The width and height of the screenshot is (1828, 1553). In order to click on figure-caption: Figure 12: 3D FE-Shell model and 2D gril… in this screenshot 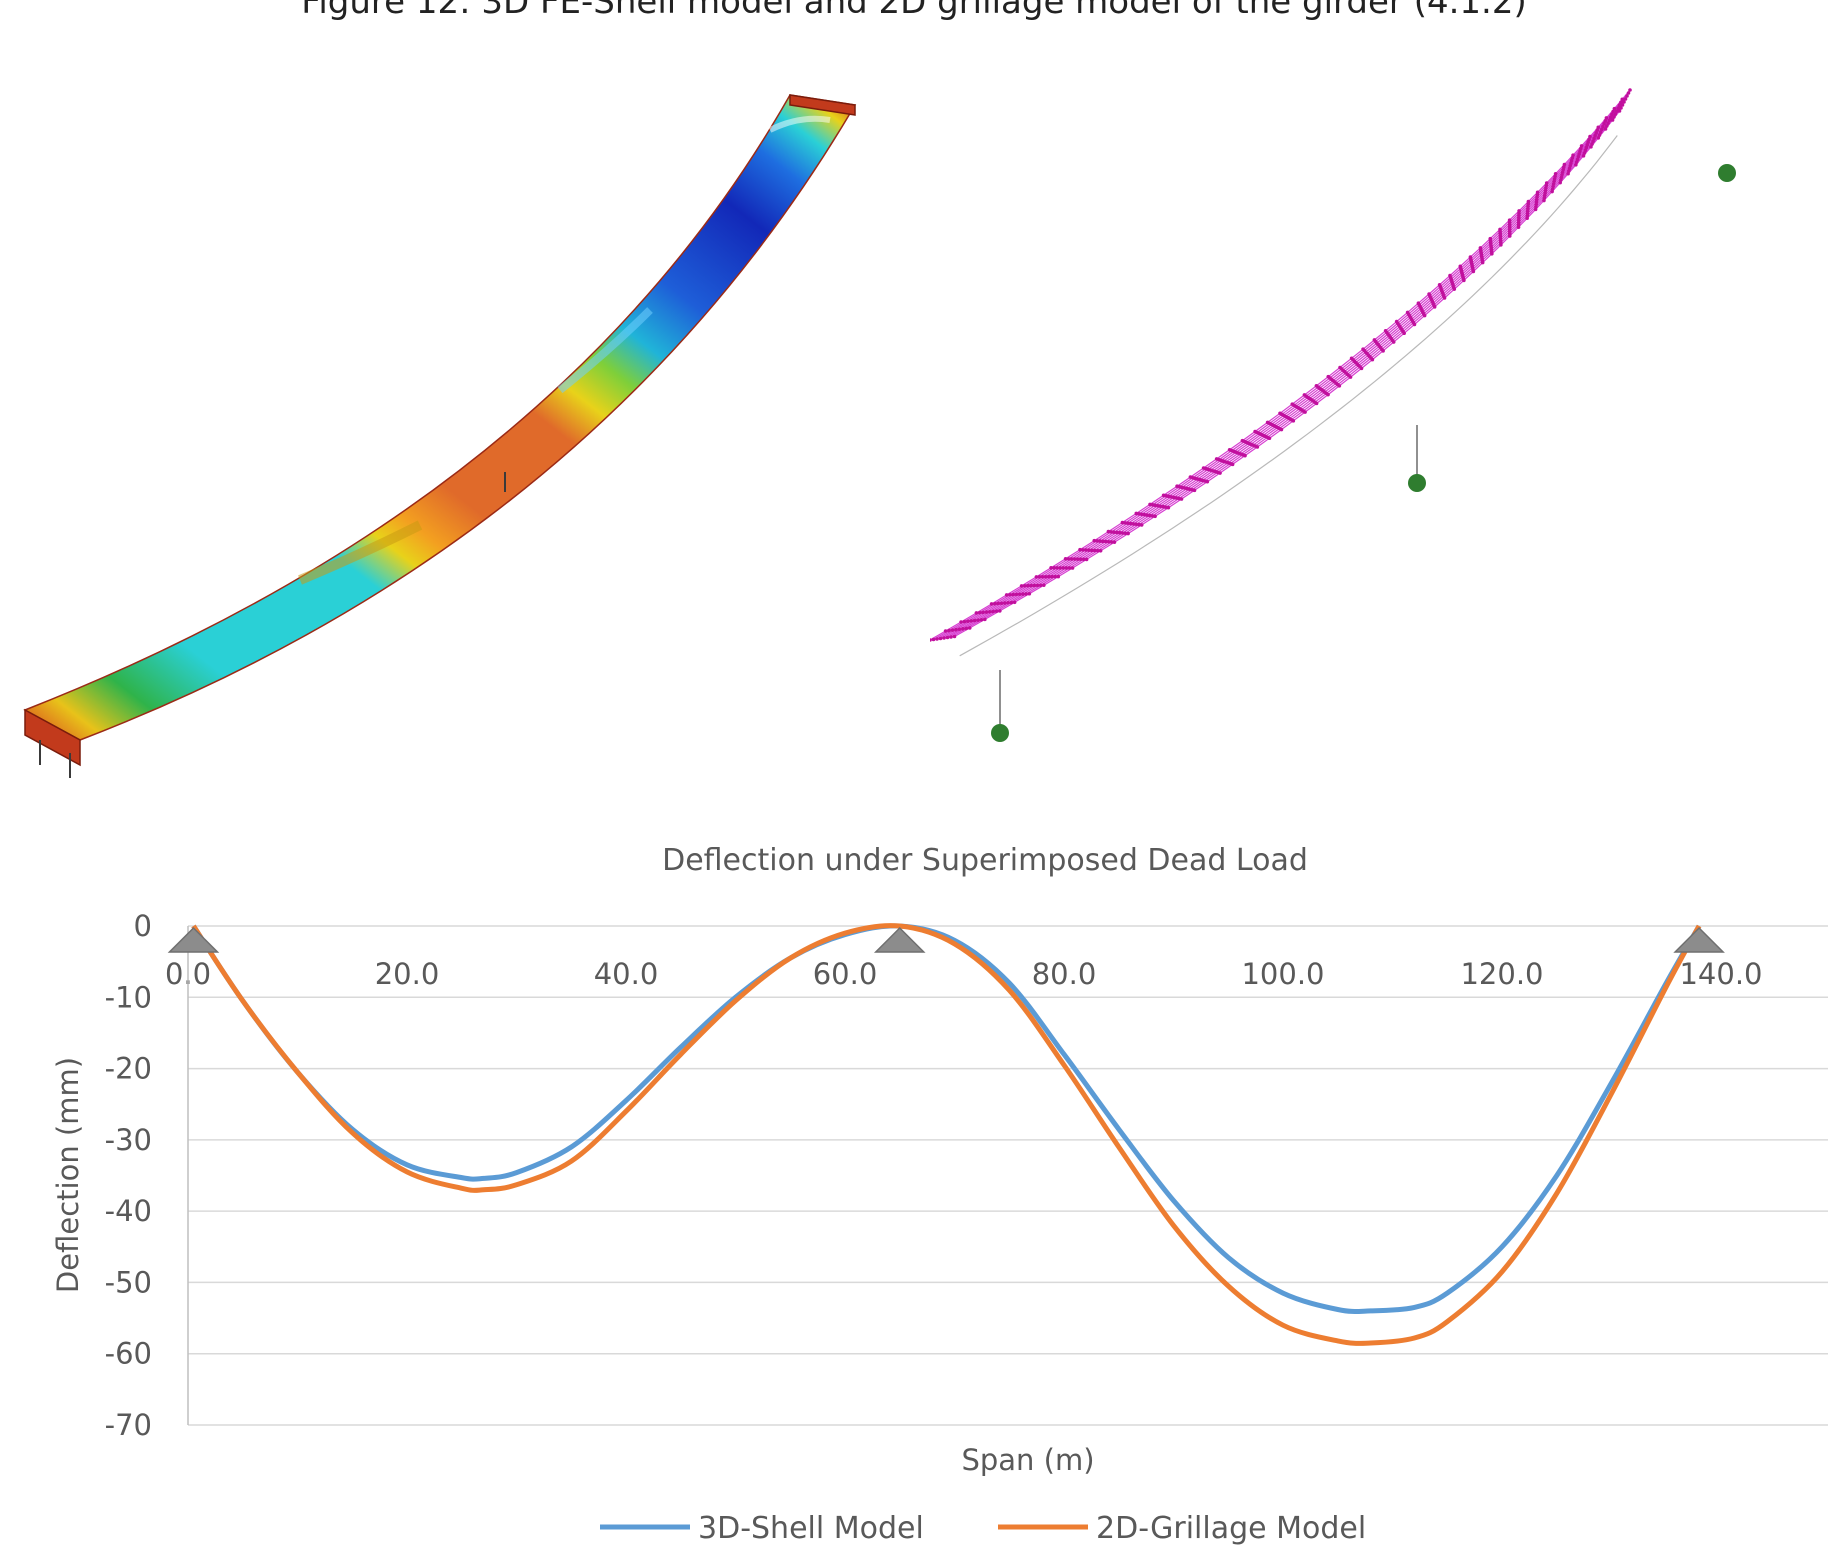, I will do `click(914, 11)`.